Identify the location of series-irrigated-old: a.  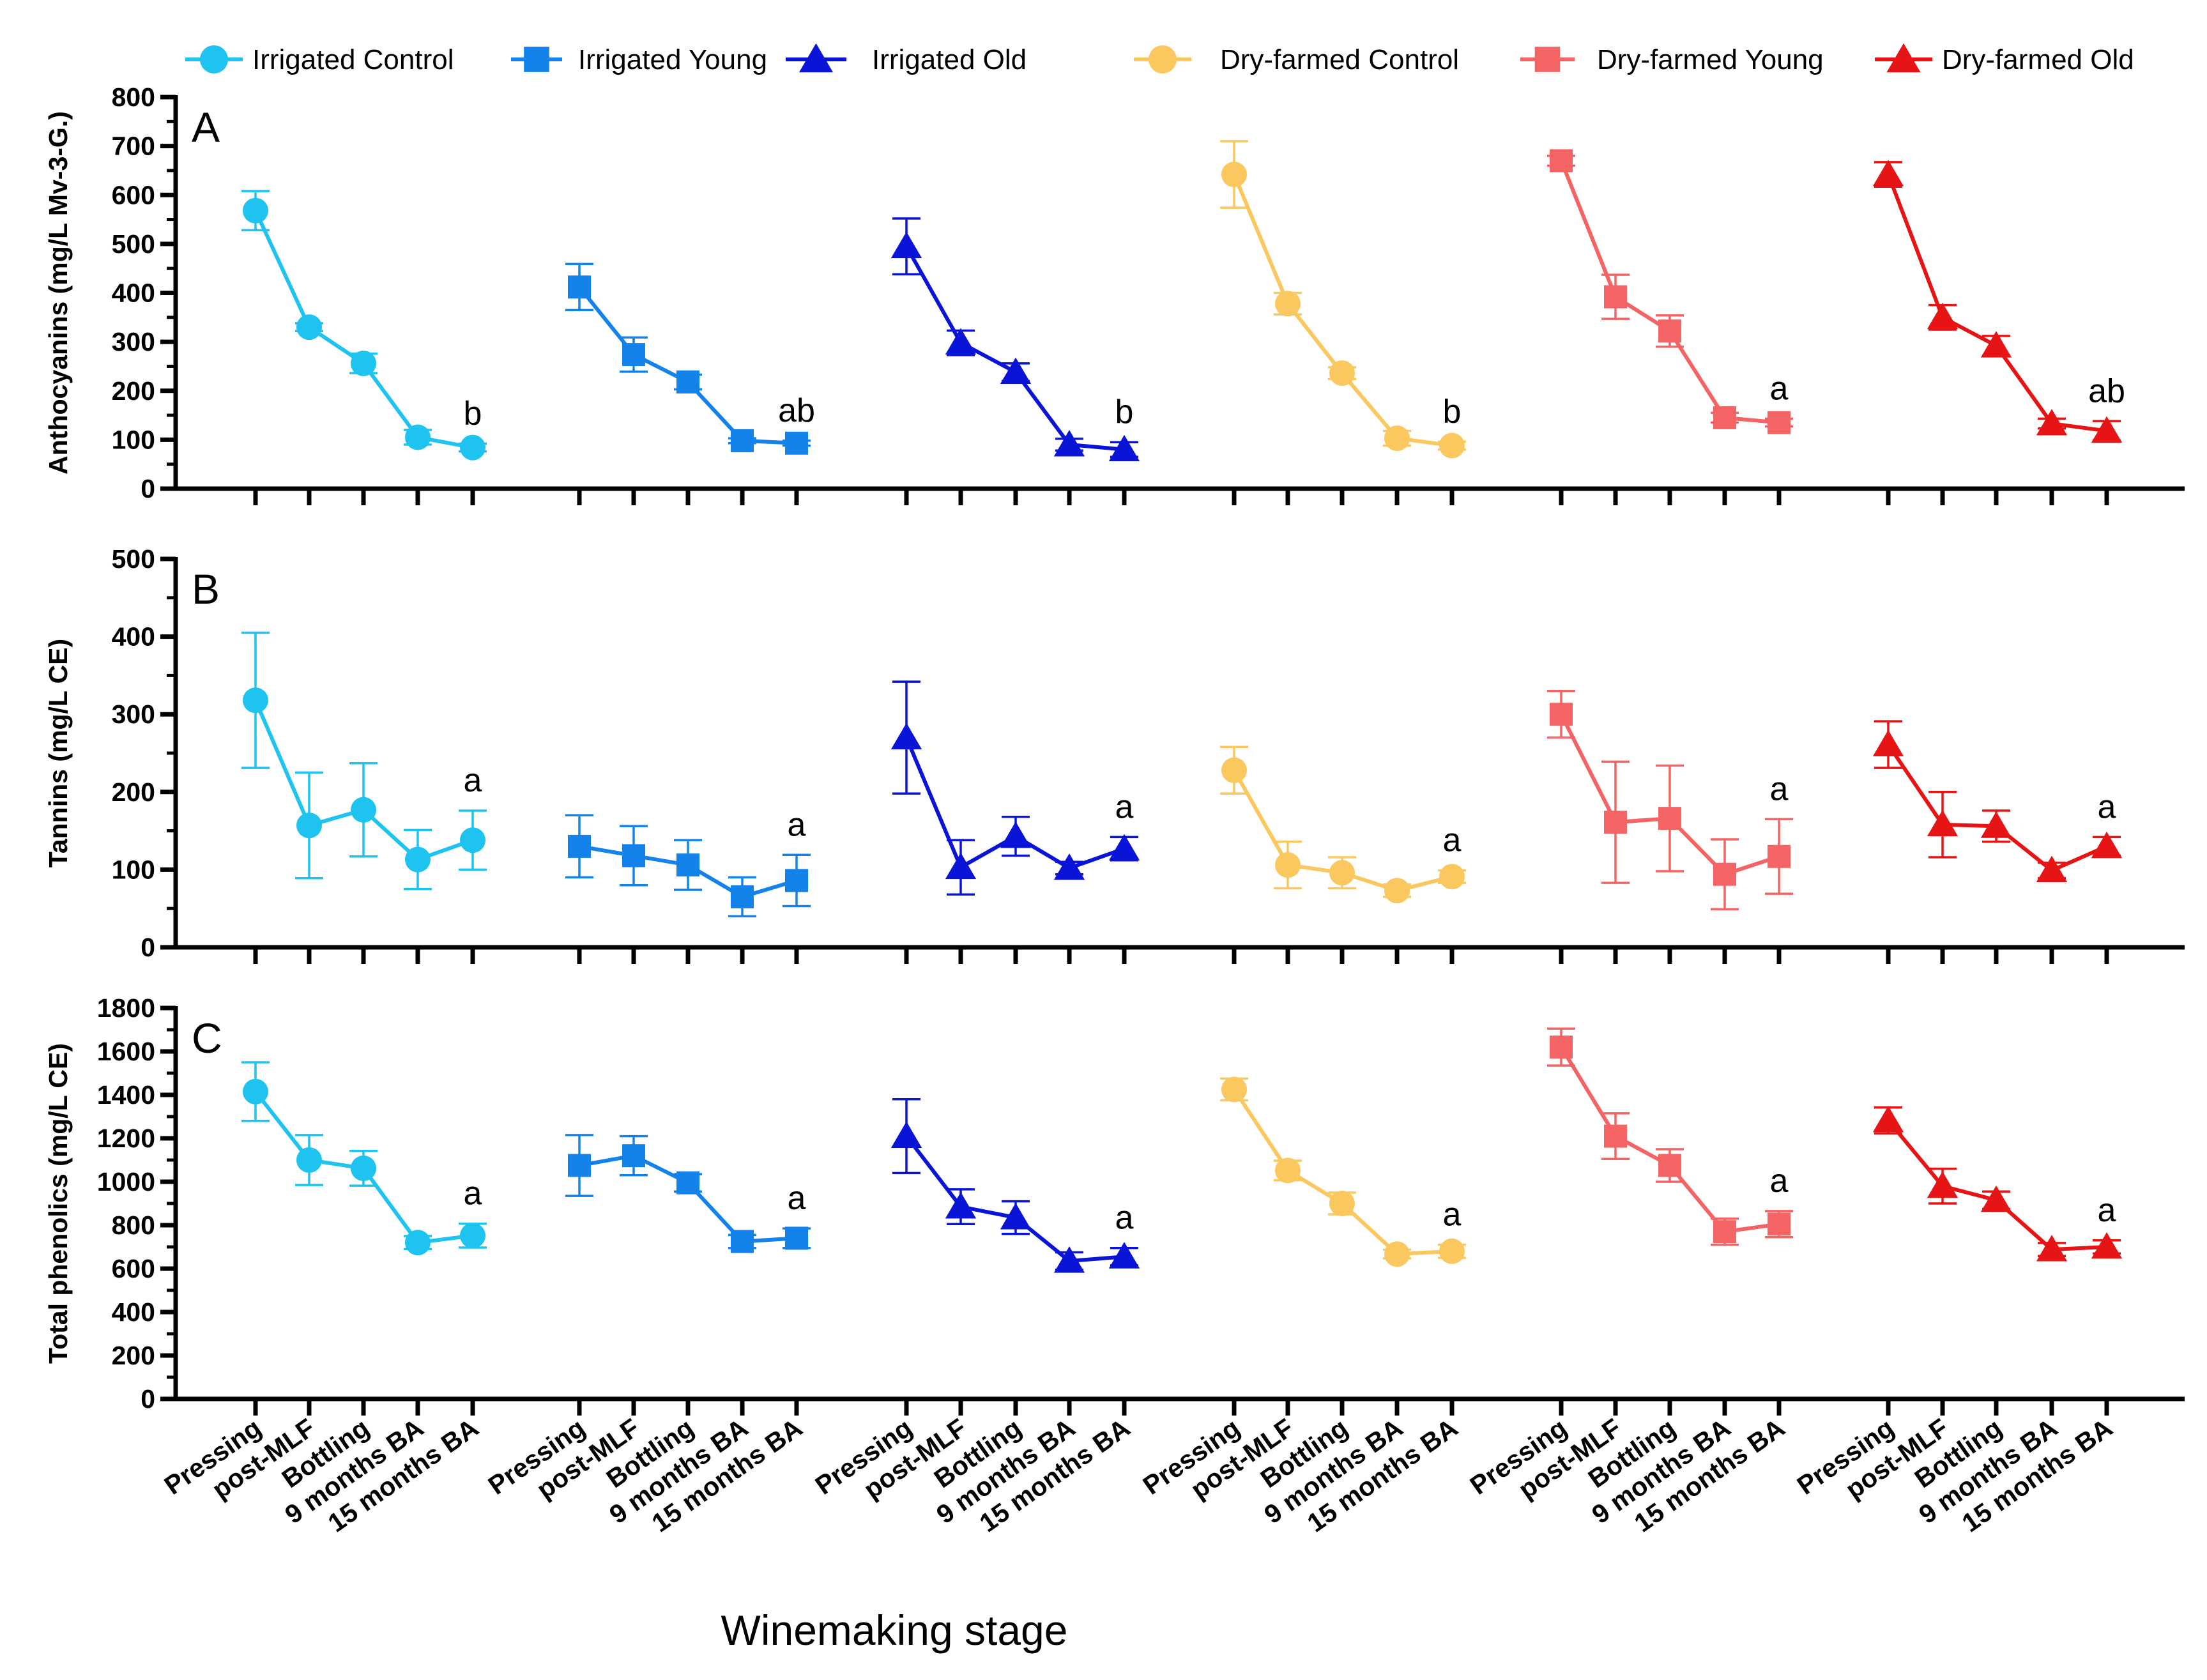
(1015, 1185).